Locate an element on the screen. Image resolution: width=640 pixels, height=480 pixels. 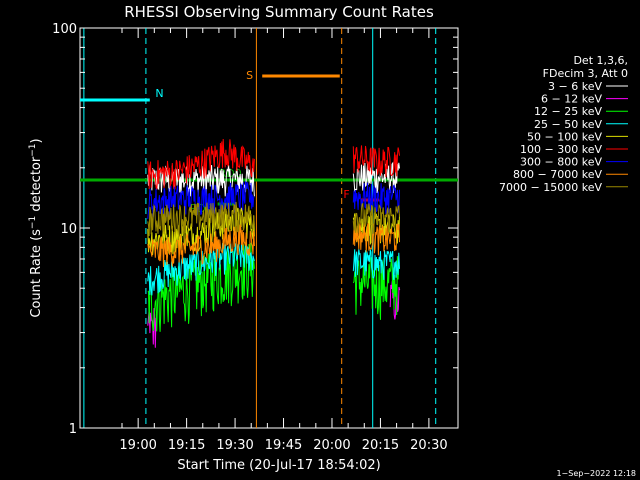
x-tick-label: 20:15 is located at coordinates (380, 445).